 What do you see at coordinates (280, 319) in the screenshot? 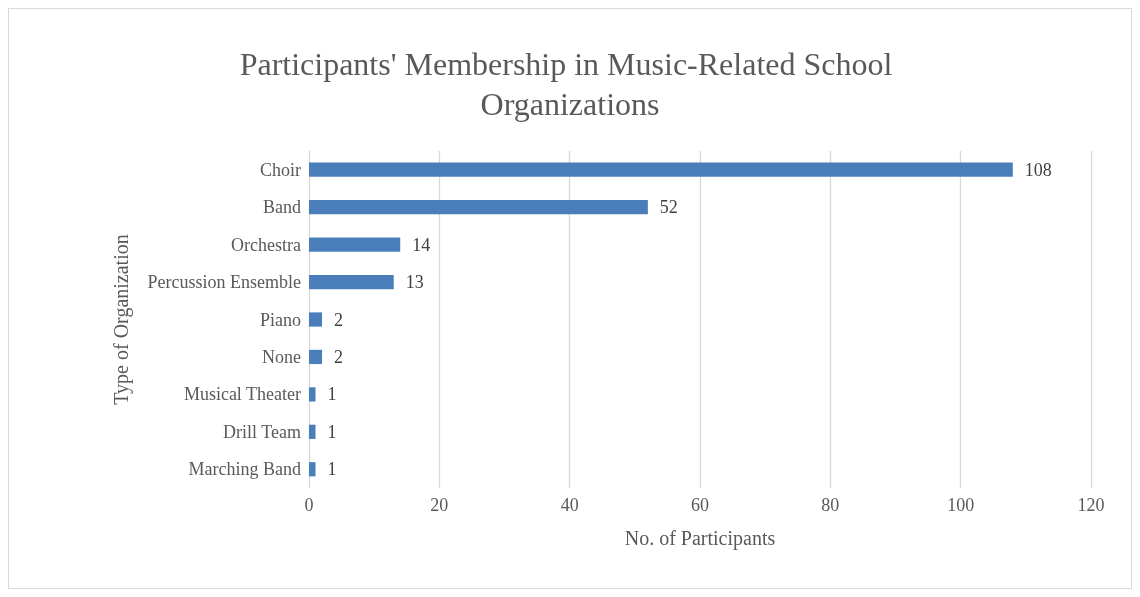
I see `y-tick-label: Piano` at bounding box center [280, 319].